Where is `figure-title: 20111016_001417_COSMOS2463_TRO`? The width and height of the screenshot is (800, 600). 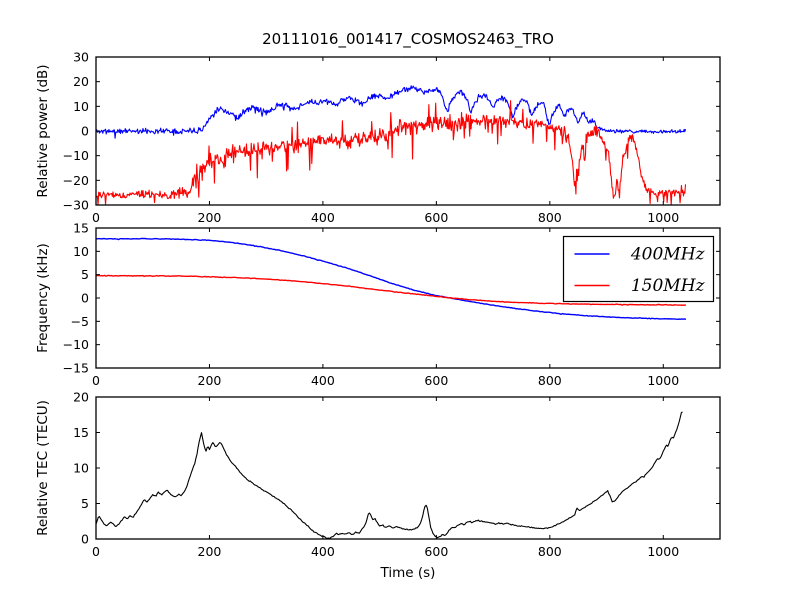 figure-title: 20111016_001417_COSMOS2463_TRO is located at coordinates (408, 39).